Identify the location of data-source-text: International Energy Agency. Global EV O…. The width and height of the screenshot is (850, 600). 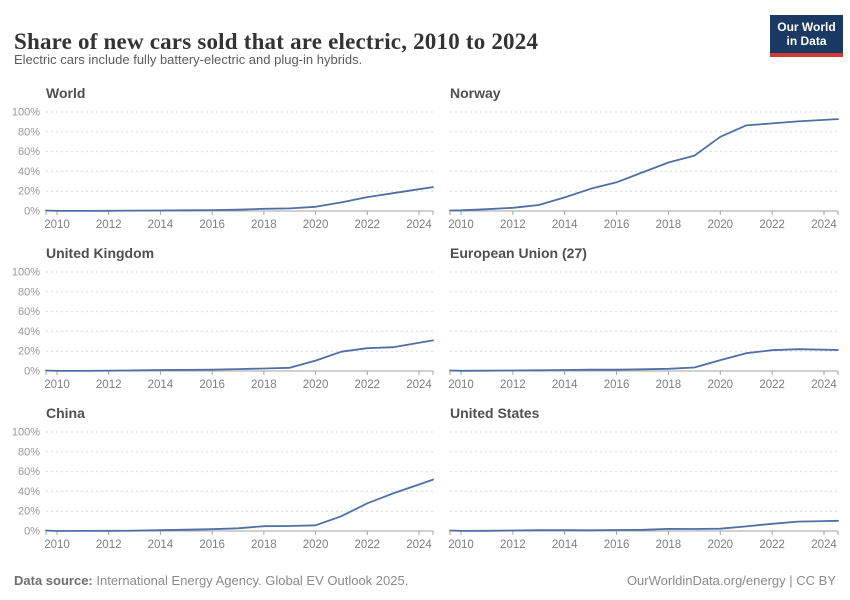
(250, 580).